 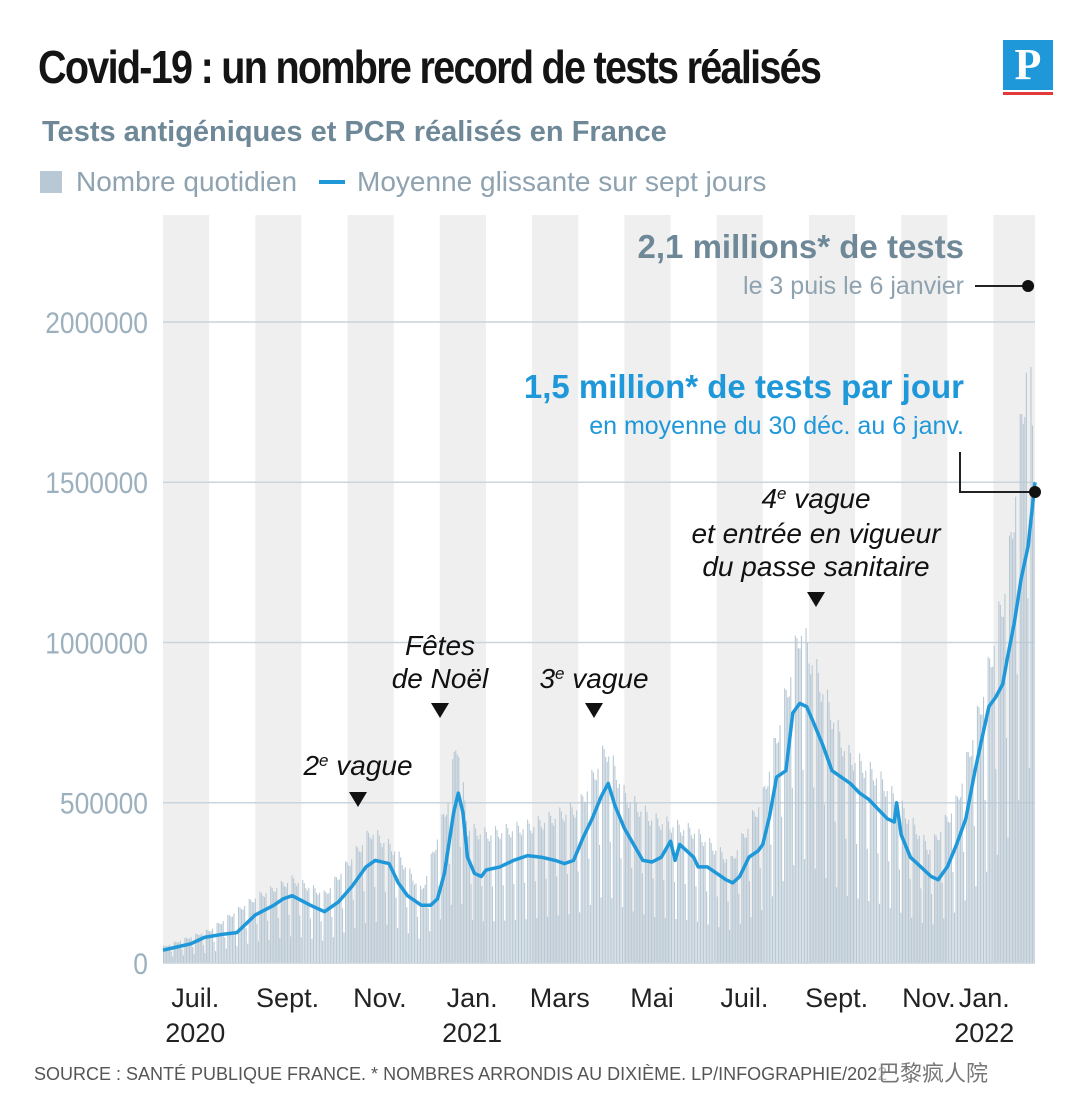 What do you see at coordinates (195, 1033) in the screenshot?
I see `x-tick-year: 2020` at bounding box center [195, 1033].